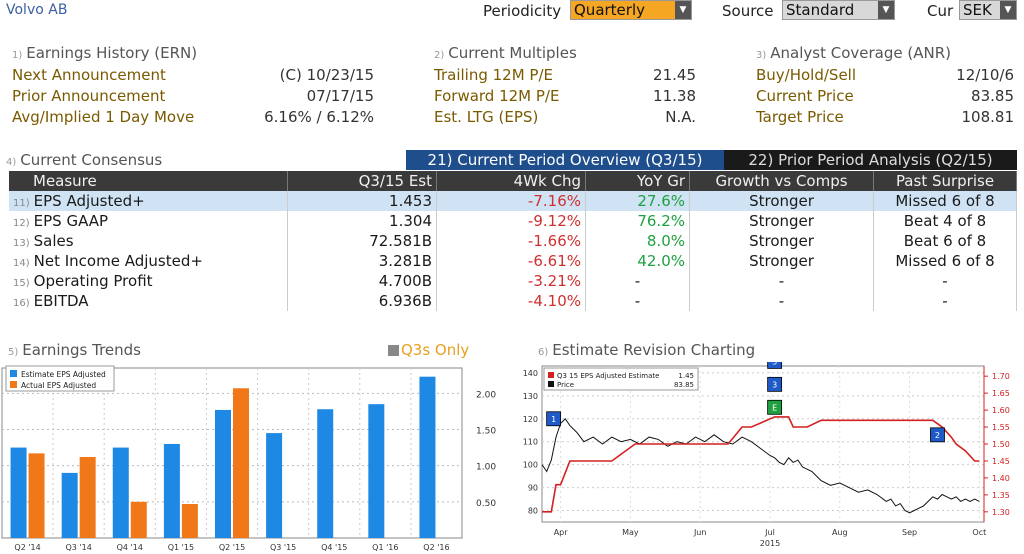 The width and height of the screenshot is (1024, 554). I want to click on chg-value: -4.10%, so click(511, 301).